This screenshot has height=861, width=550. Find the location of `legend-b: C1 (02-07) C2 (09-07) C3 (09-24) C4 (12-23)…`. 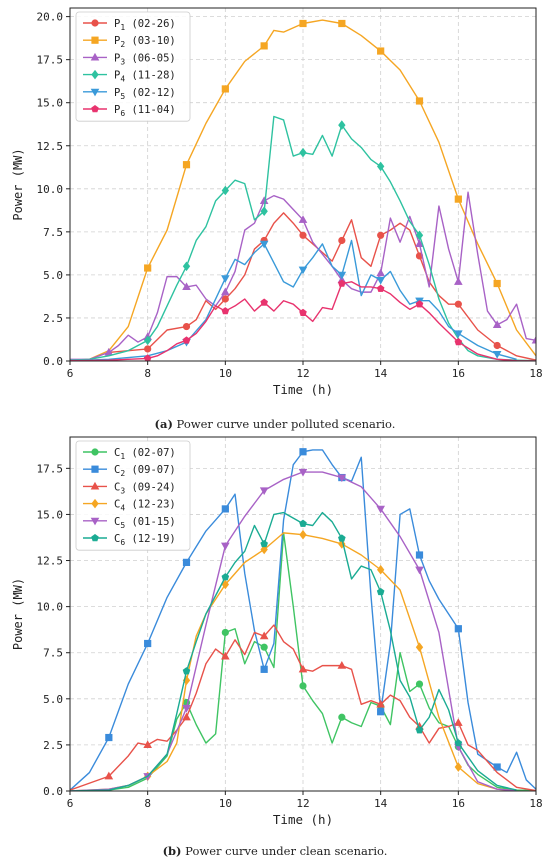

legend-b: C1 (02-07) C2 (09-07) C3 (09-24) C4 (12-23)… is located at coordinates (133, 495).